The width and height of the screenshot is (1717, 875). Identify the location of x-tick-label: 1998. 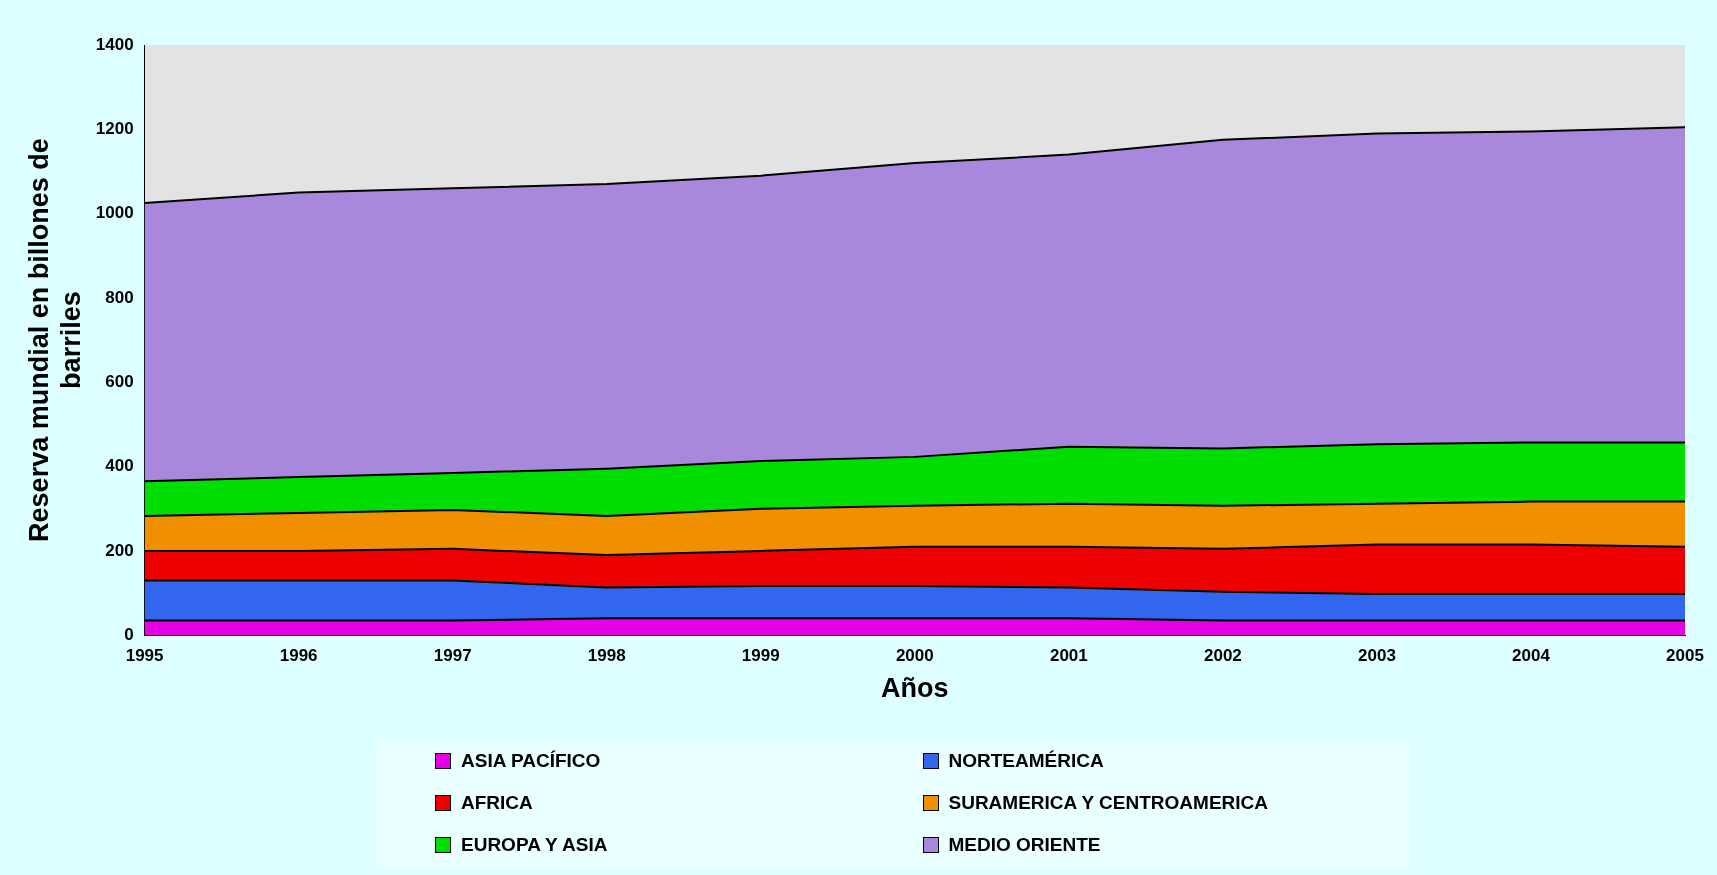
(606, 656).